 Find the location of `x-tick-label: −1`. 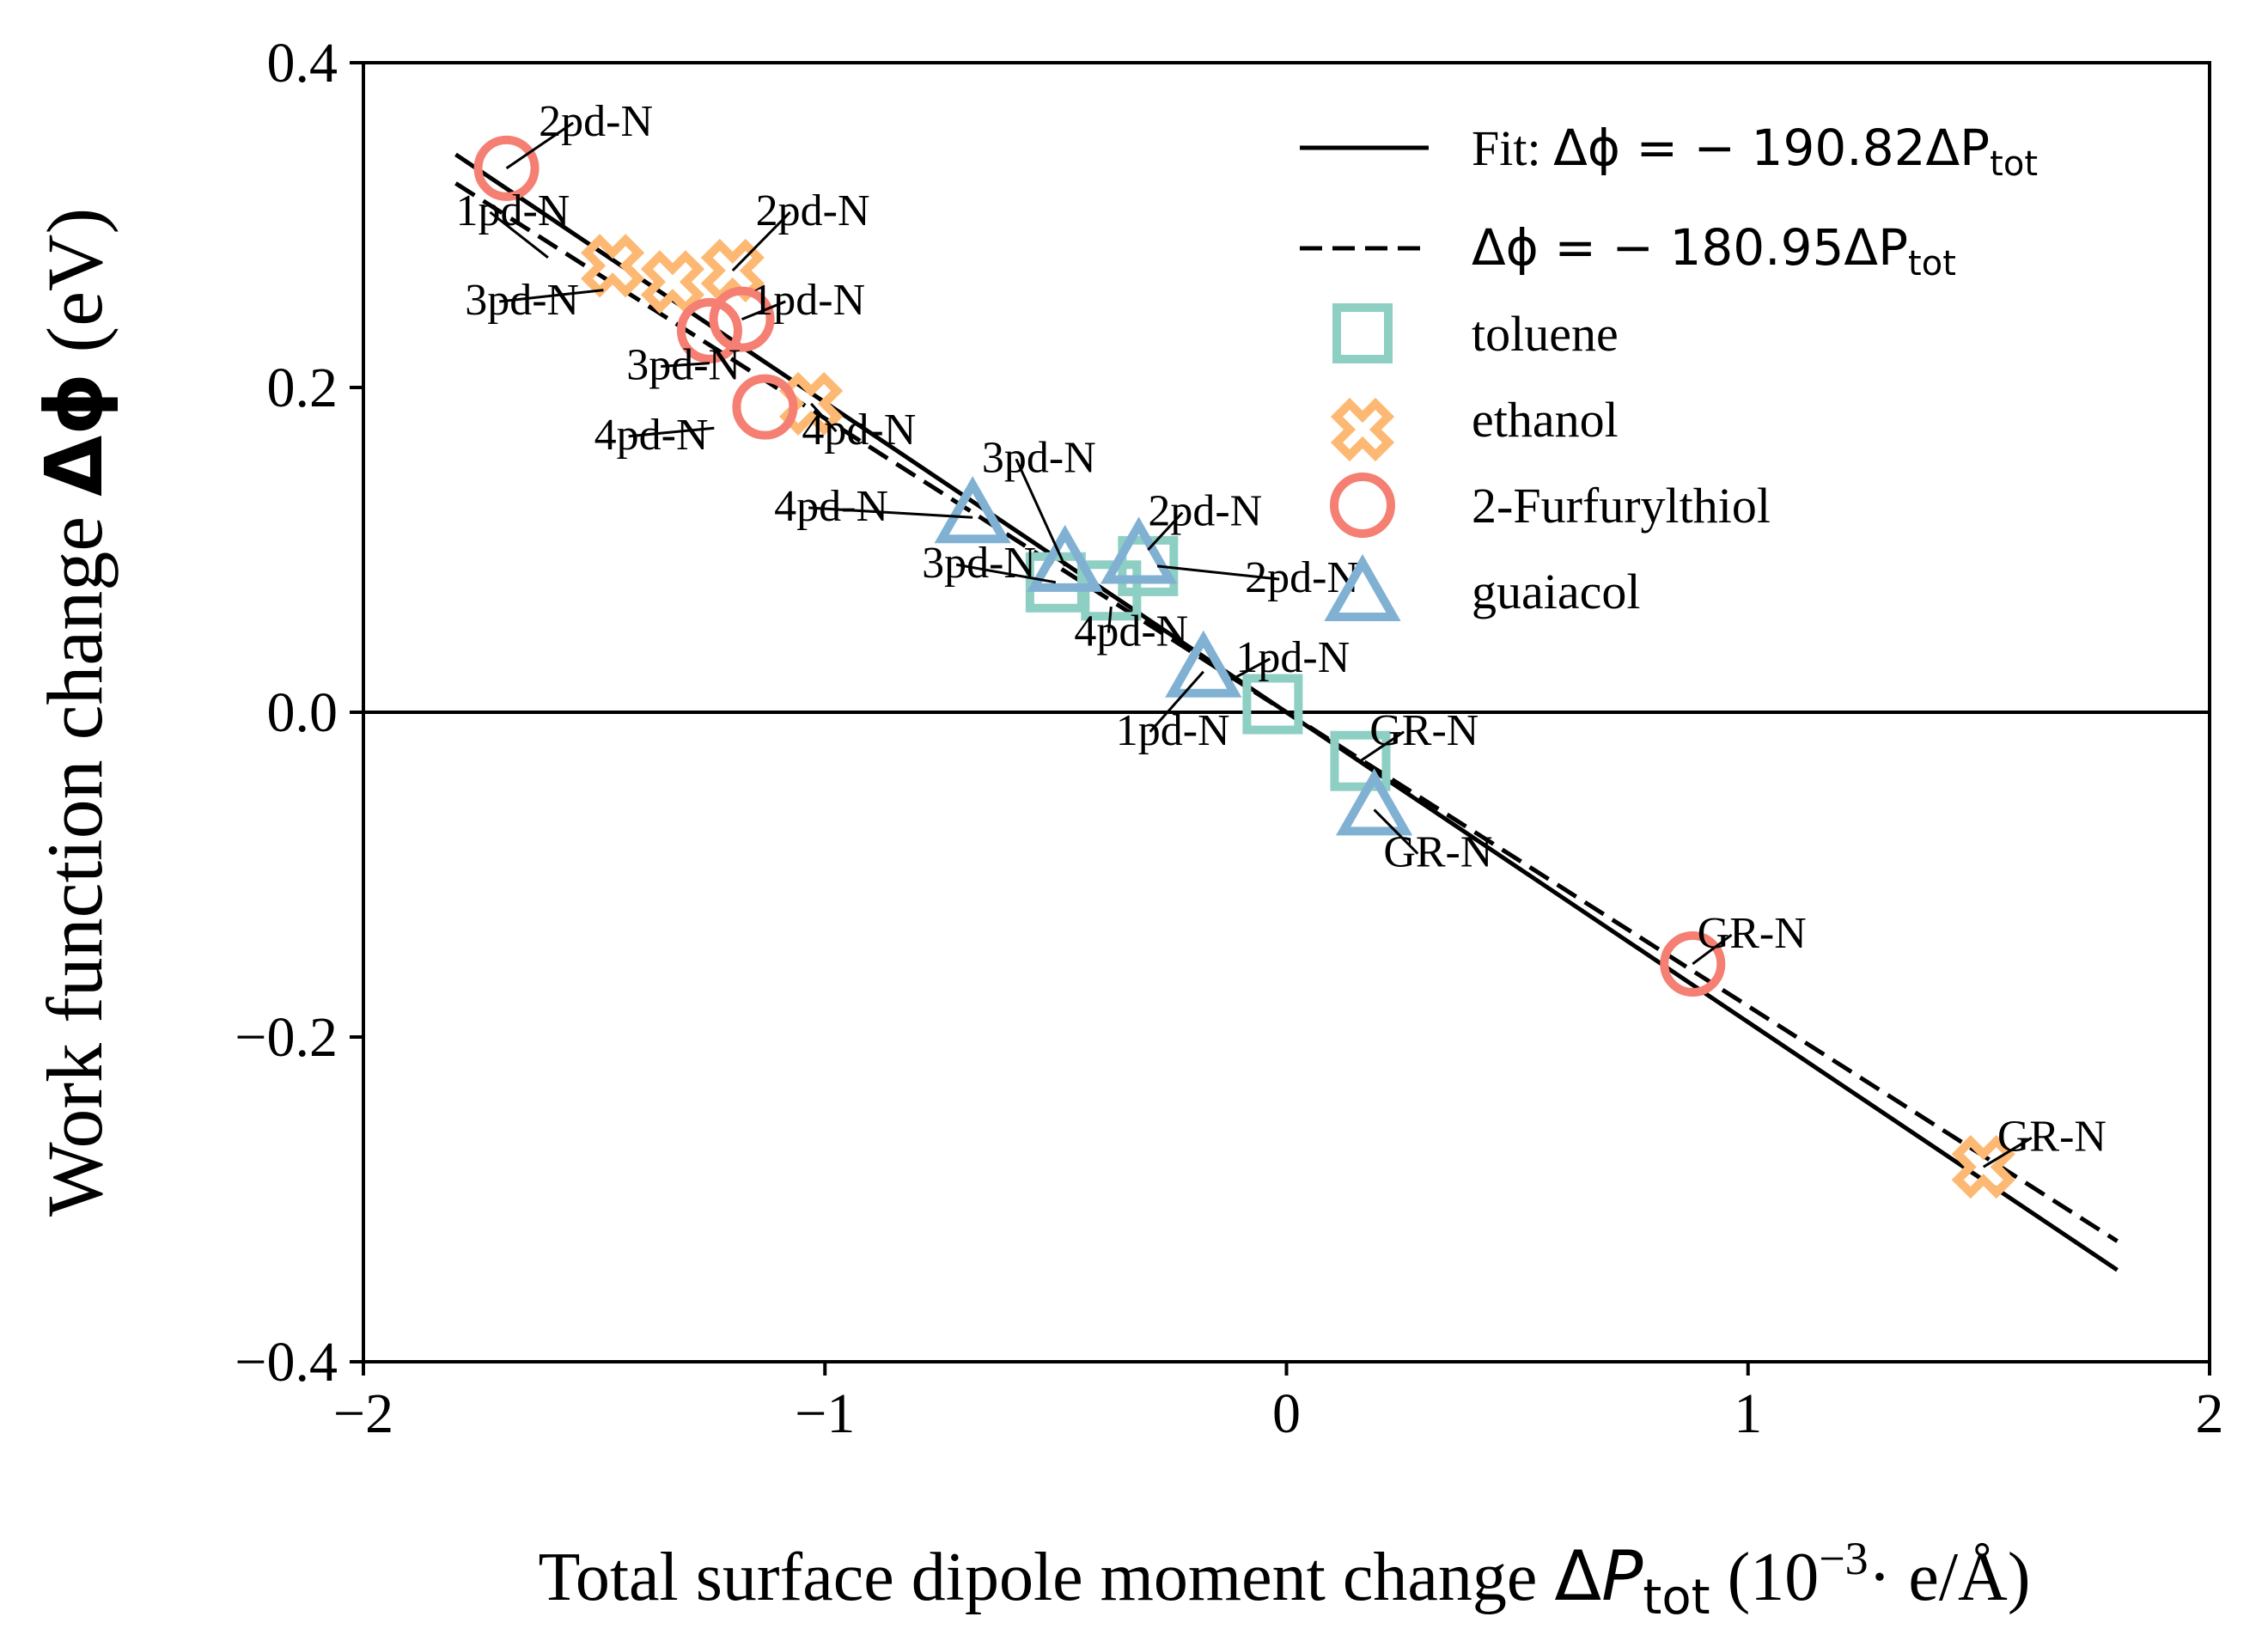

x-tick-label: −1 is located at coordinates (825, 1413).